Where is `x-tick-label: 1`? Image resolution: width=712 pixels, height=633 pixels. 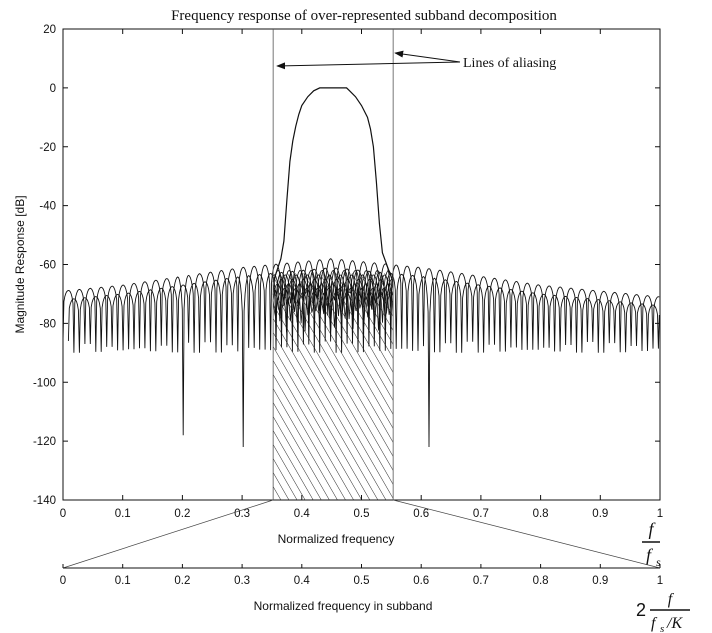 x-tick-label: 1 is located at coordinates (660, 514).